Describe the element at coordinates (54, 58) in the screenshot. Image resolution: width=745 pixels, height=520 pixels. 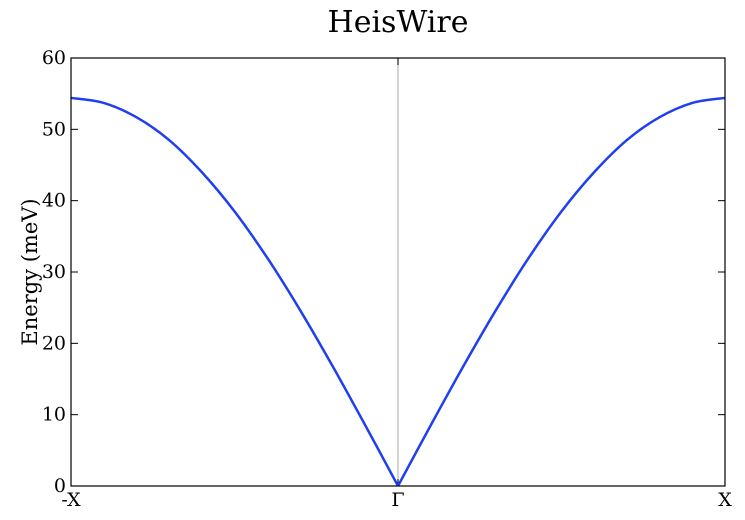
I see `y-tick-label: 60` at that location.